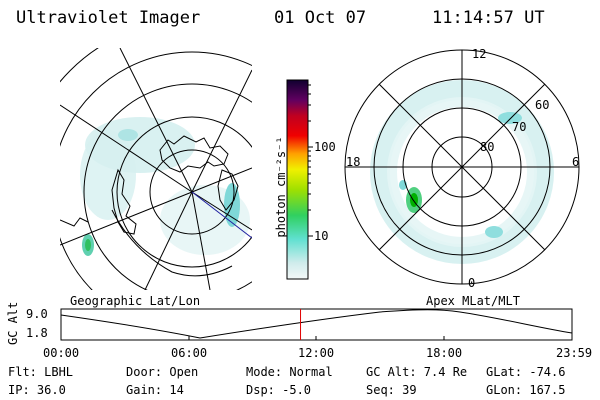 The image size is (600, 400). I want to click on gc-alt-info: GC Alt: 7.4 Re, so click(417, 372).